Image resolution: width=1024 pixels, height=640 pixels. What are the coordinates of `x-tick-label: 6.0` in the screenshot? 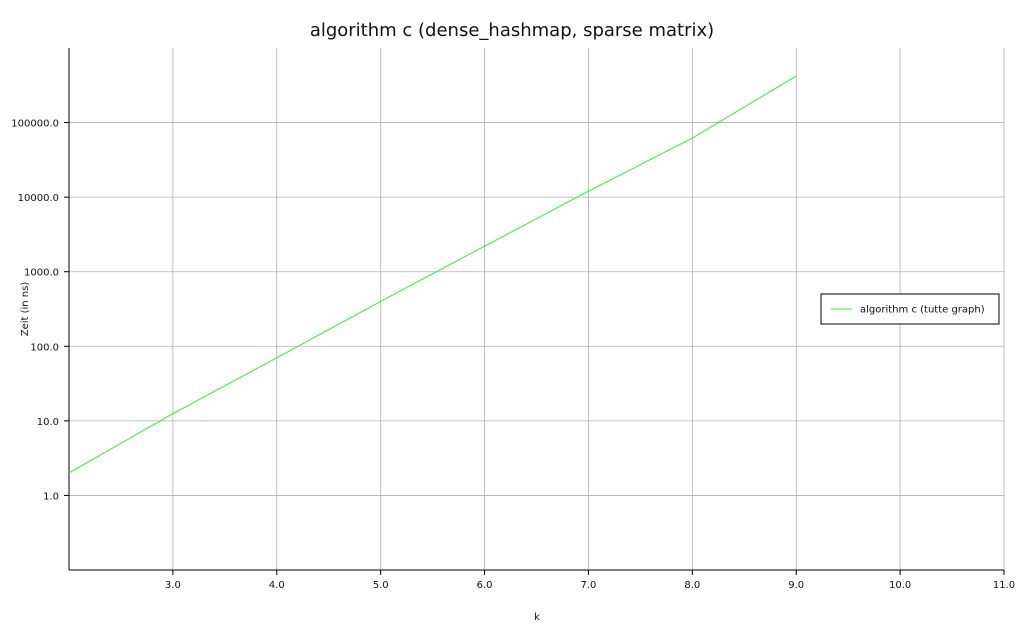 It's located at (485, 585).